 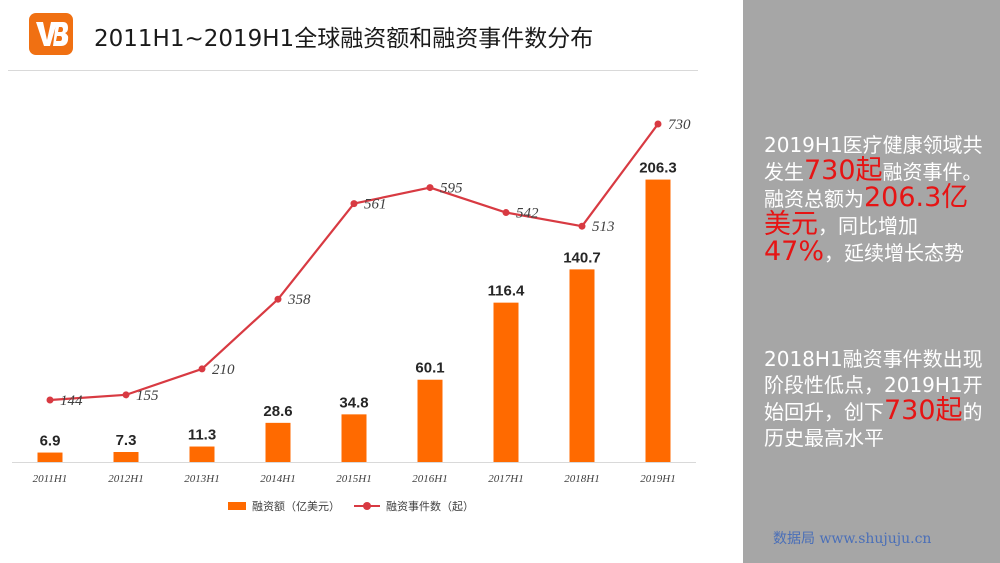 What do you see at coordinates (679, 125) in the screenshot?
I see `line-label-2019H1: 730` at bounding box center [679, 125].